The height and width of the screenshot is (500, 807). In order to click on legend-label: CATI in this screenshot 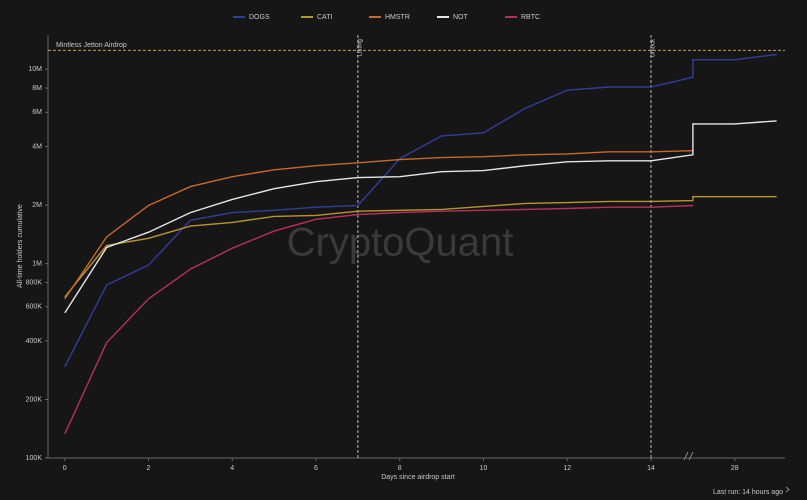, I will do `click(324, 17)`.